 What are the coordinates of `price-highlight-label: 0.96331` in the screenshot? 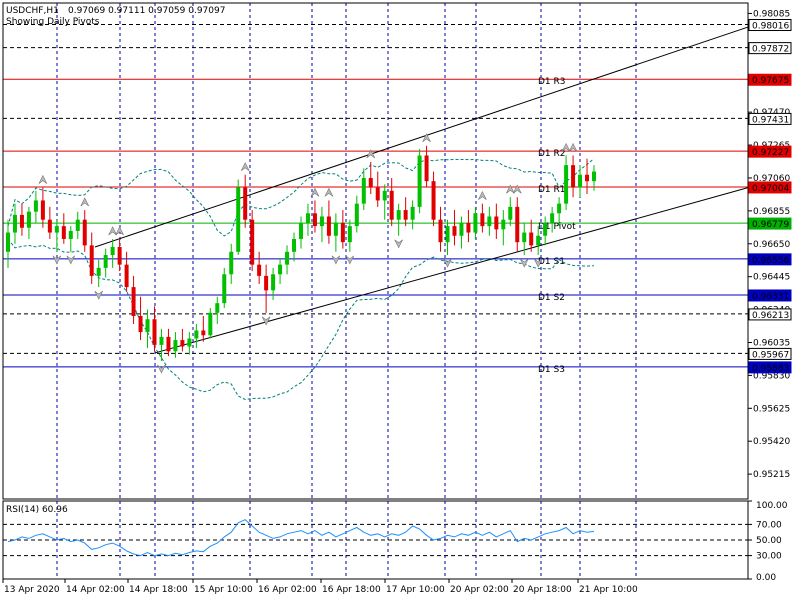 It's located at (770, 297).